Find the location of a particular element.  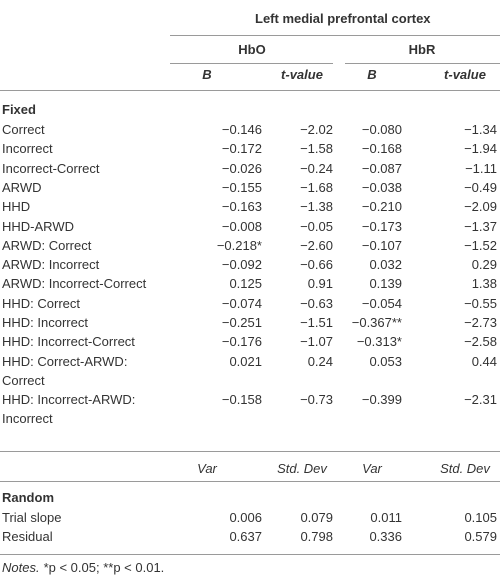

cell: −0.251 is located at coordinates (241, 322).